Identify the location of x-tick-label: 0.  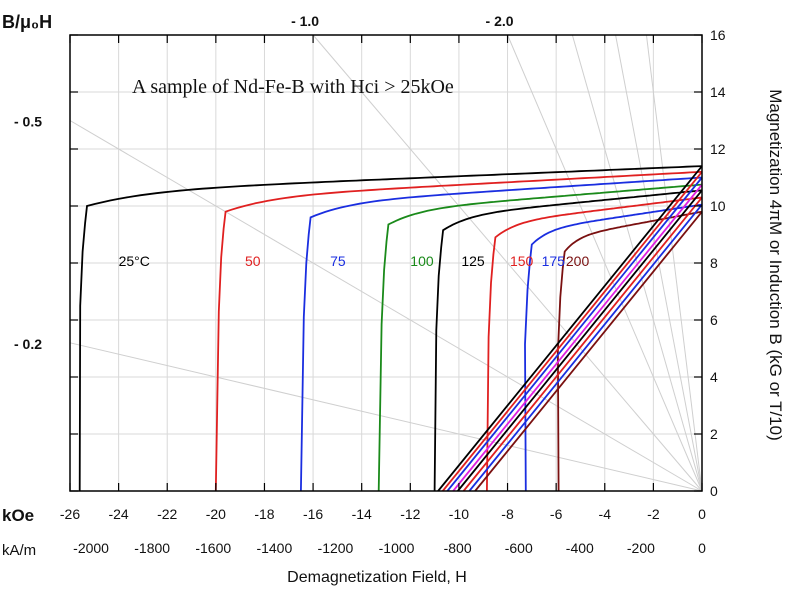
(702, 514).